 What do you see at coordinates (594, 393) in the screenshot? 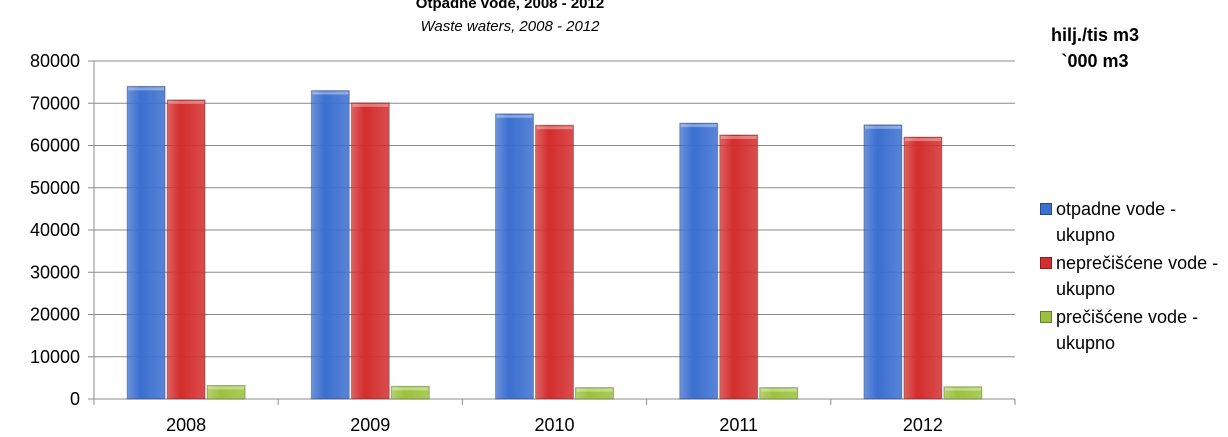
I see `bar-prečišćene-2010` at bounding box center [594, 393].